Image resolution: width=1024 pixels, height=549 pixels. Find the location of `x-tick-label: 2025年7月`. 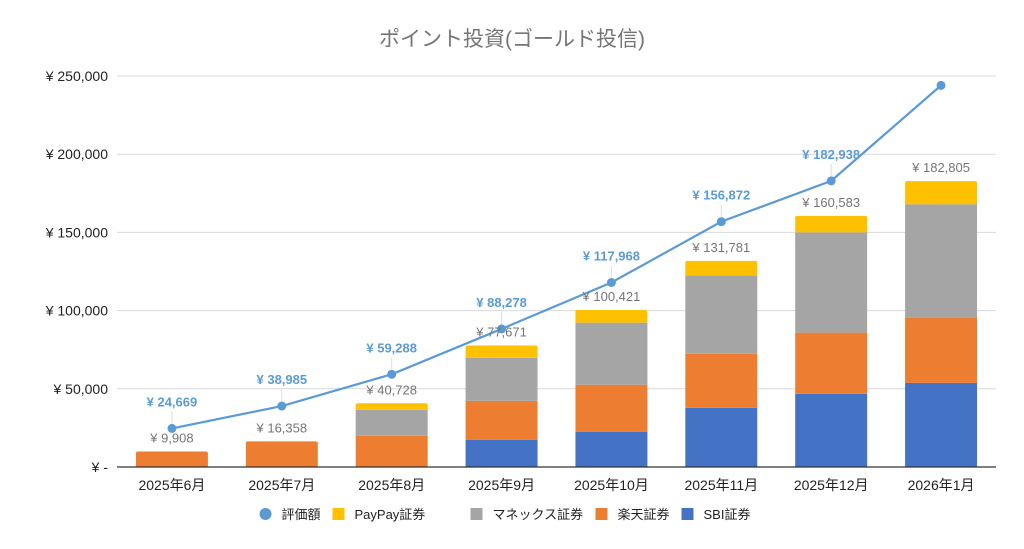

x-tick-label: 2025年7月 is located at coordinates (281, 485).